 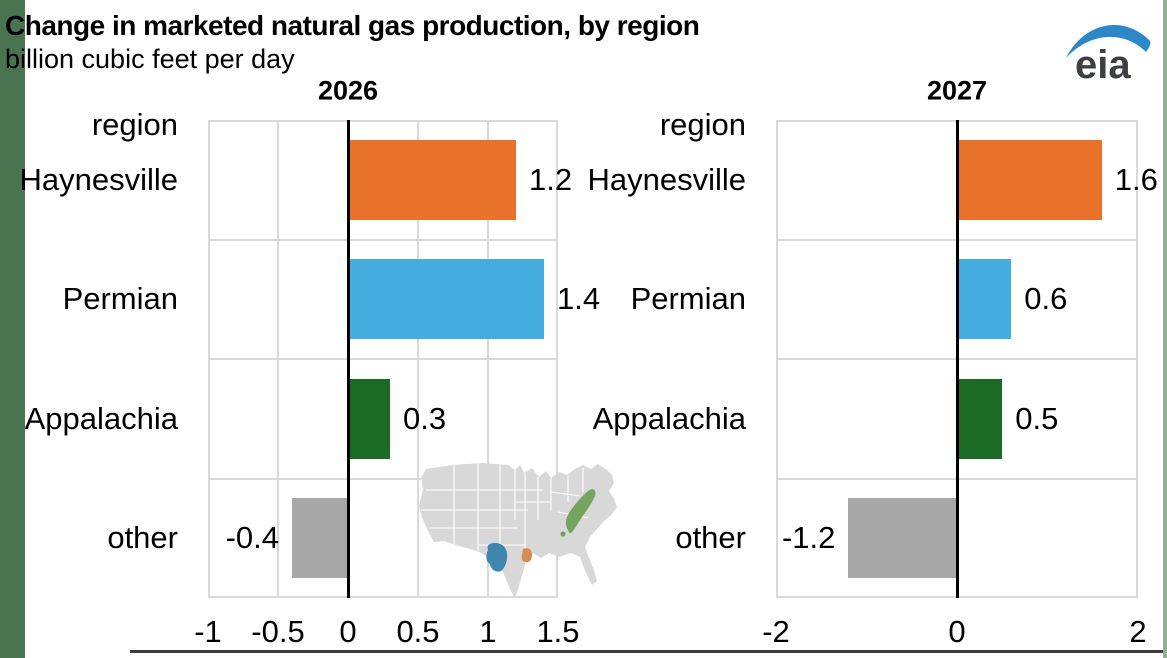 I want to click on row-label-permian-2027: Permian, so click(x=688, y=299).